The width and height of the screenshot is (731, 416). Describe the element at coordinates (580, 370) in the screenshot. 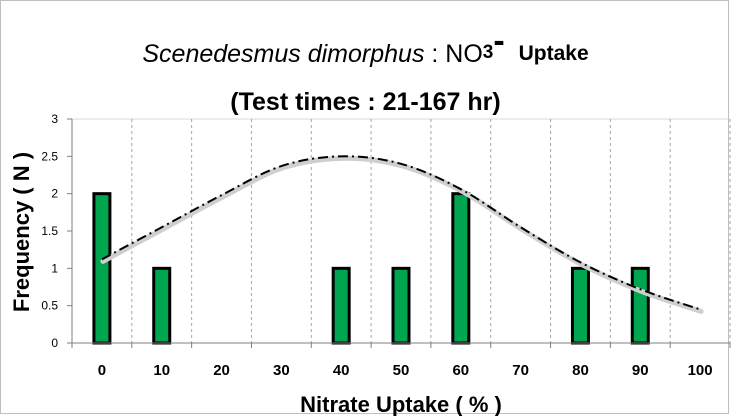

I see `x-tick-label: 80` at that location.